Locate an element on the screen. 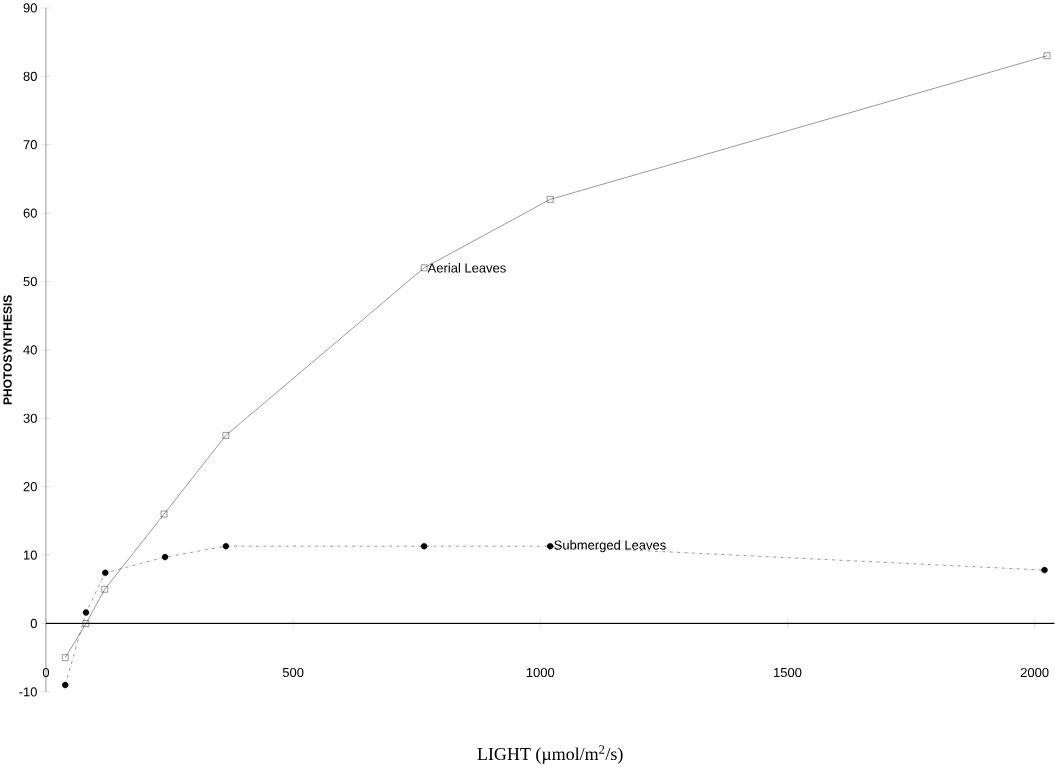 The height and width of the screenshot is (767, 1055). y-tick-label: 50 is located at coordinates (30, 281).